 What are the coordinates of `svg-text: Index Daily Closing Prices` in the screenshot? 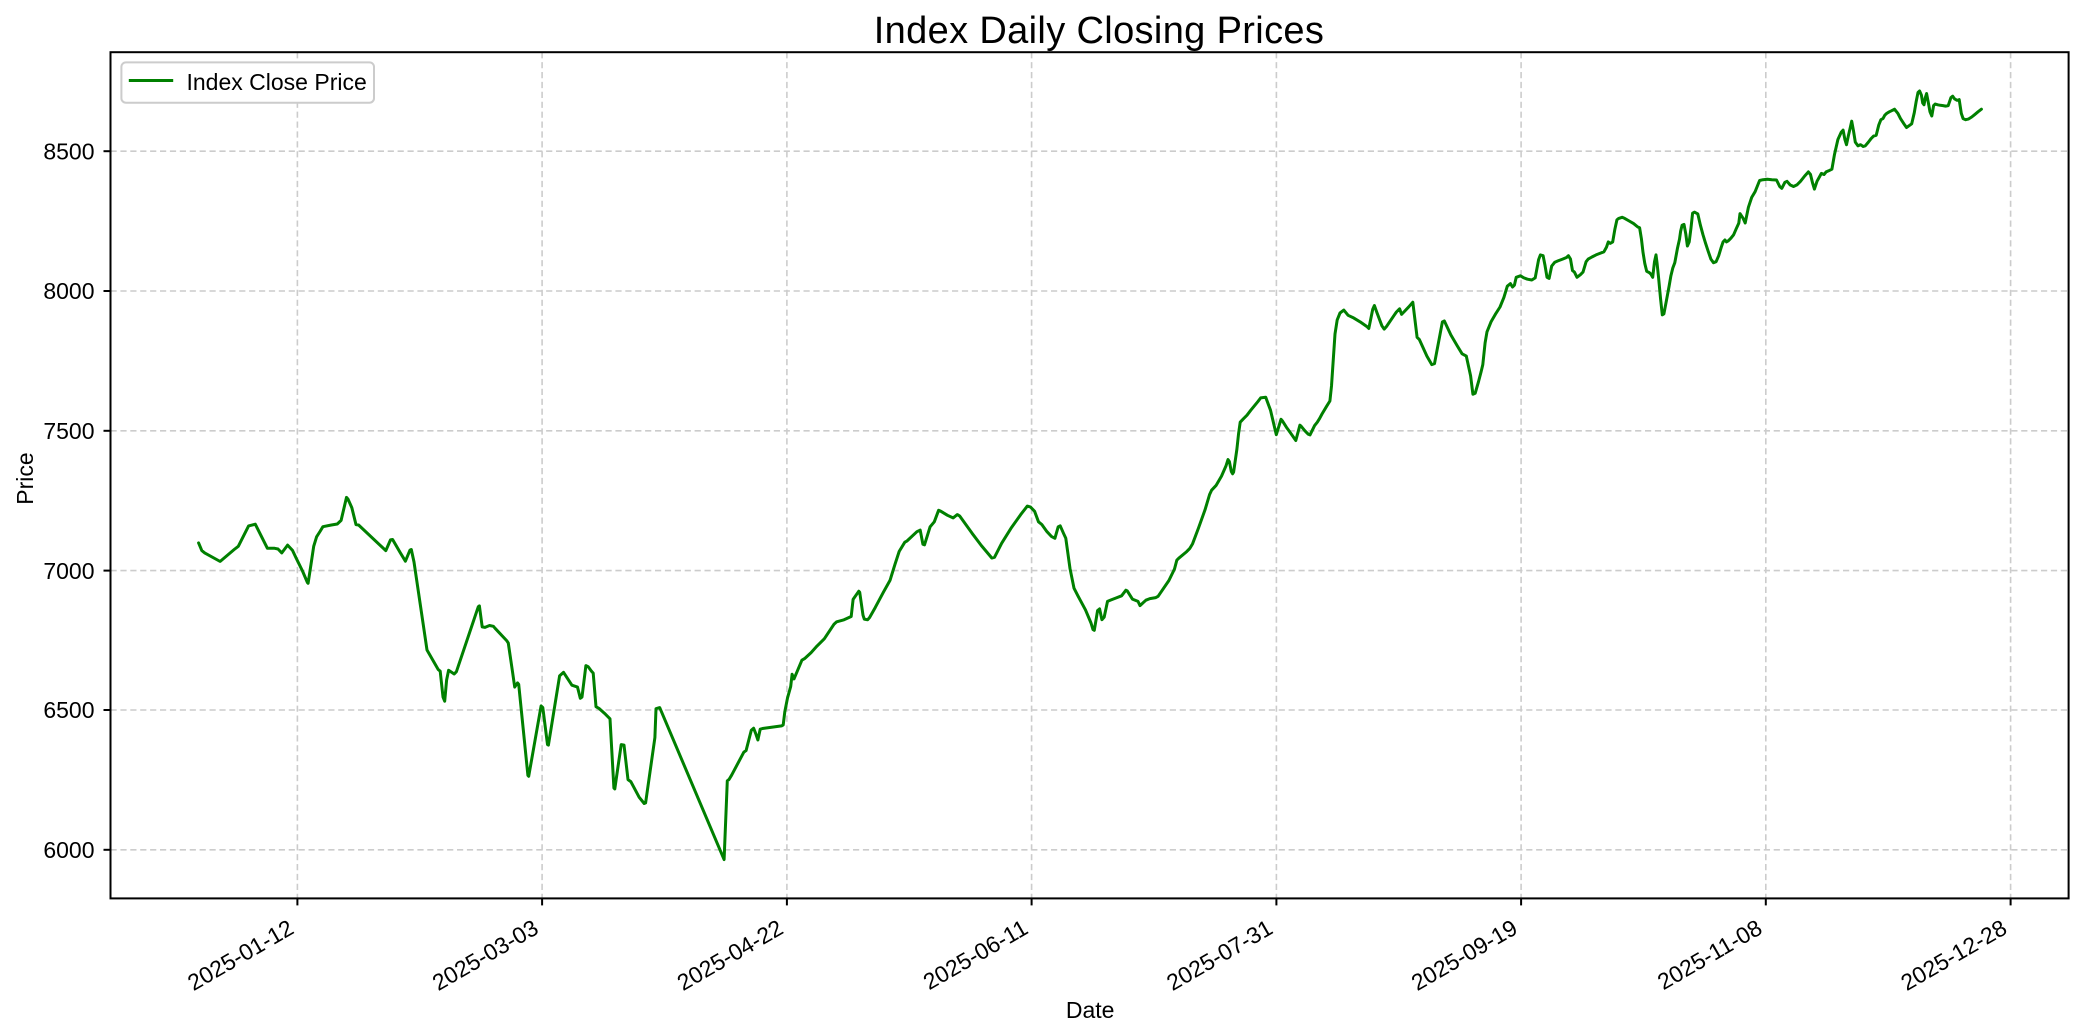 It's located at (1099, 31).